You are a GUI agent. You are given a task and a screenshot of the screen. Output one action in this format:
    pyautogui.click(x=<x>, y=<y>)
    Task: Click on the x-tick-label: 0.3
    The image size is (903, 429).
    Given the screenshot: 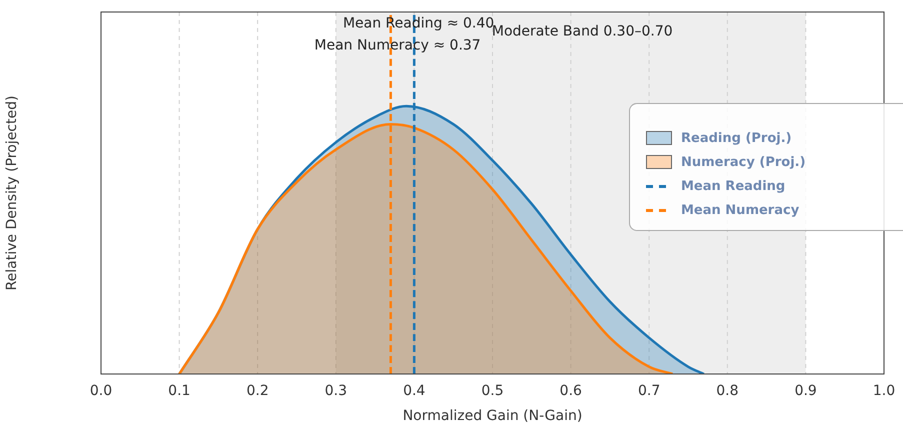 What is the action you would take?
    pyautogui.click(x=336, y=391)
    